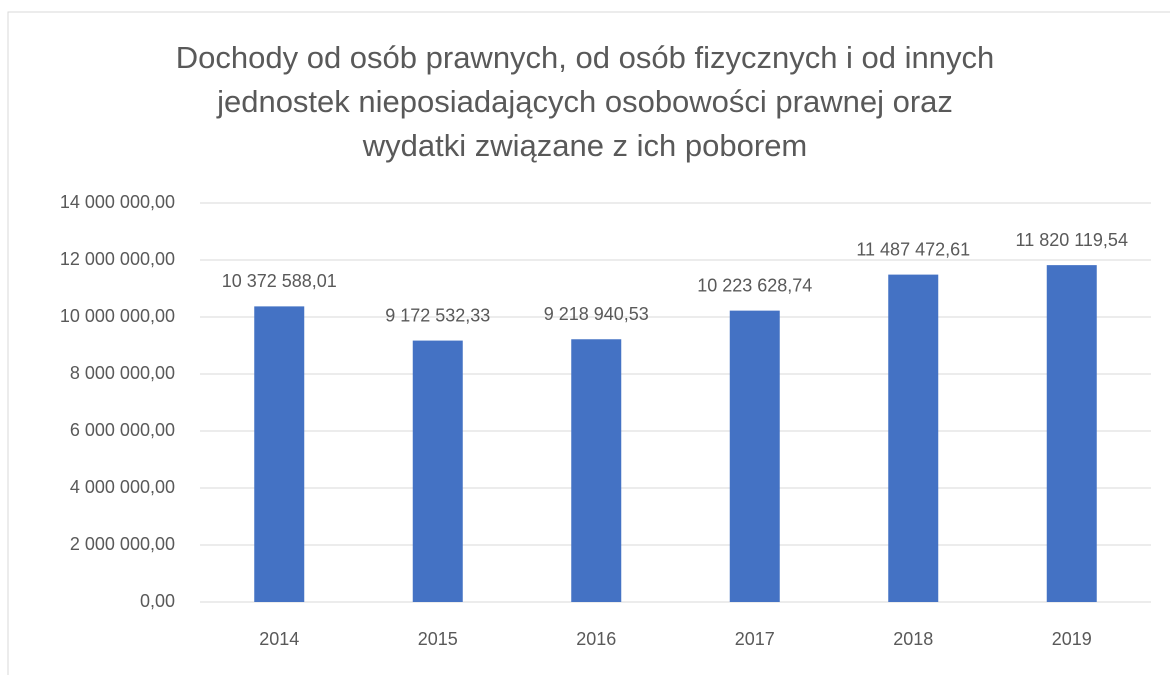  Describe the element at coordinates (117, 316) in the screenshot. I see `y-tick-label: 10 000 000,00` at that location.